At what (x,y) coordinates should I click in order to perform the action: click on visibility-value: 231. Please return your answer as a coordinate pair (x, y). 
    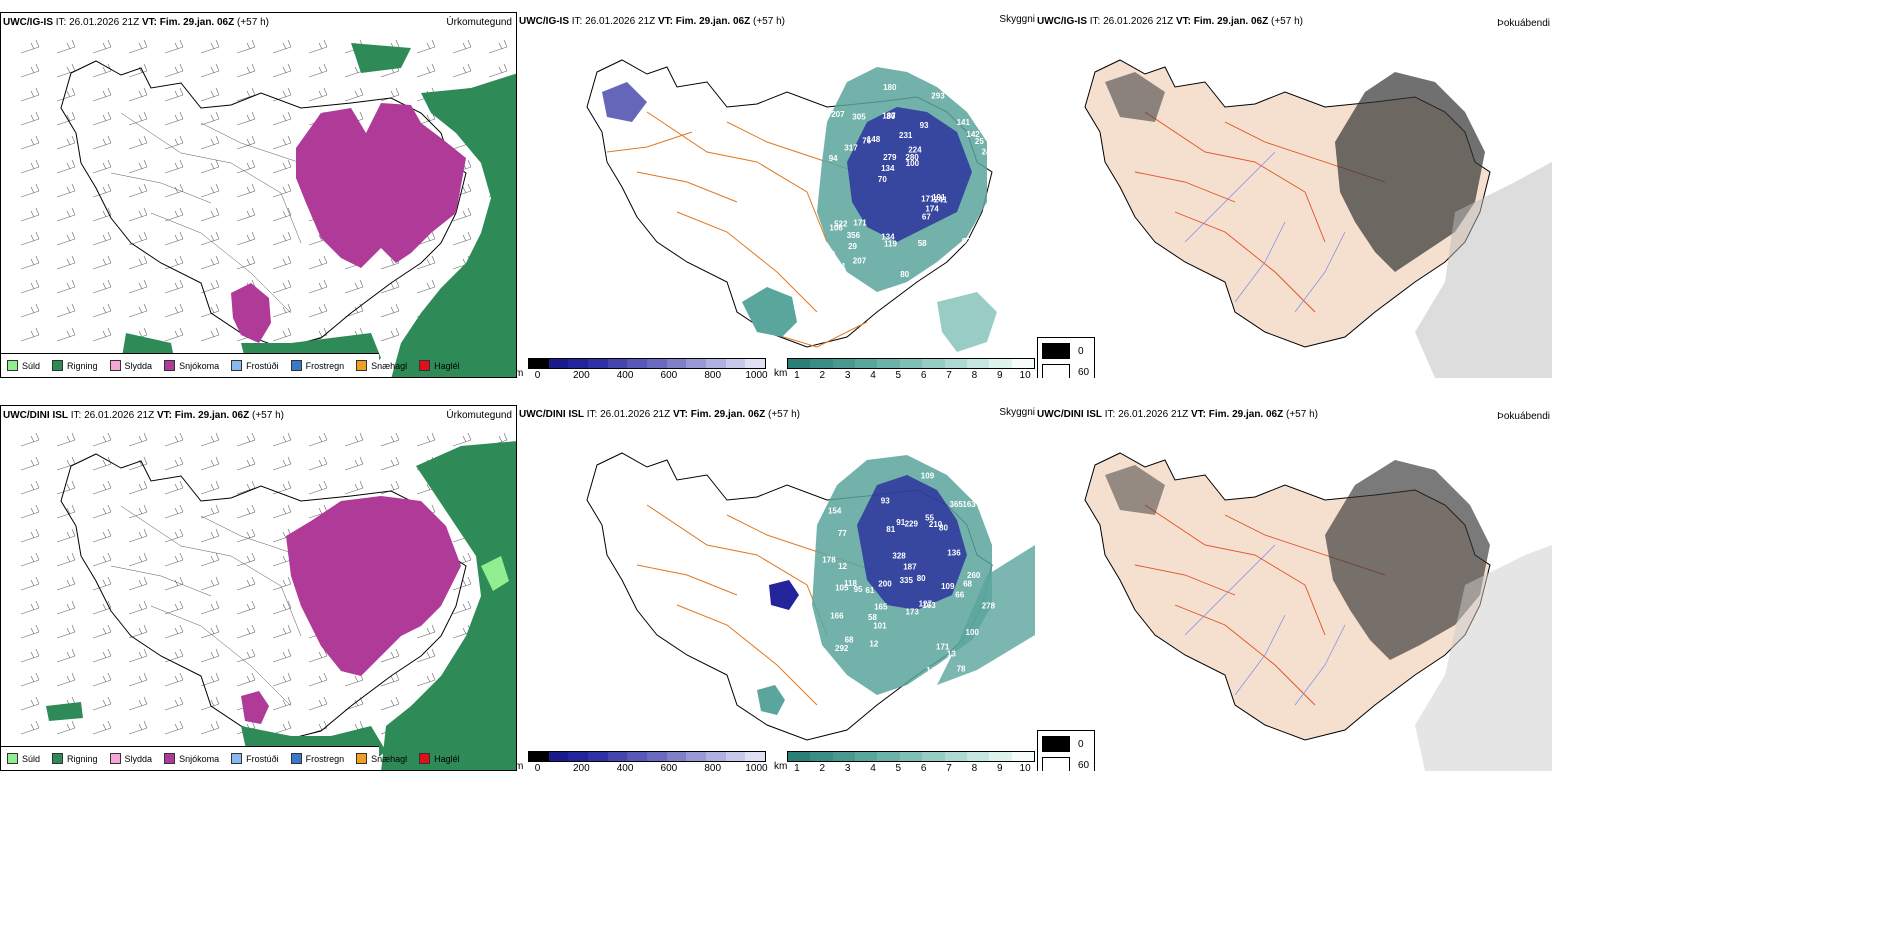
    Looking at the image, I should click on (906, 135).